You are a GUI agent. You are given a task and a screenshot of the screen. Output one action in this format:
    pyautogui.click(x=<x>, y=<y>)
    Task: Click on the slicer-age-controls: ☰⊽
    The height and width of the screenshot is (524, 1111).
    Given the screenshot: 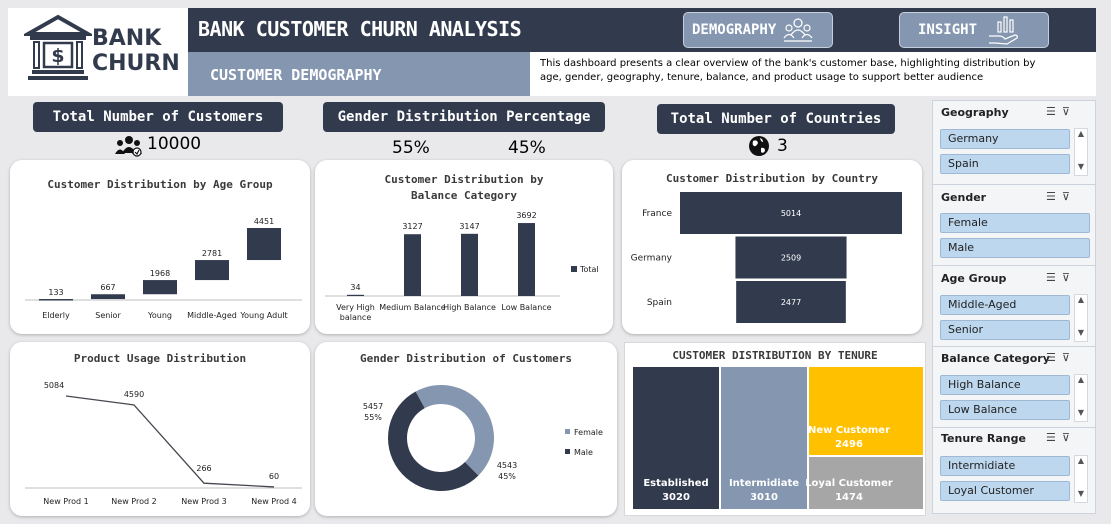 What is the action you would take?
    pyautogui.click(x=1061, y=277)
    